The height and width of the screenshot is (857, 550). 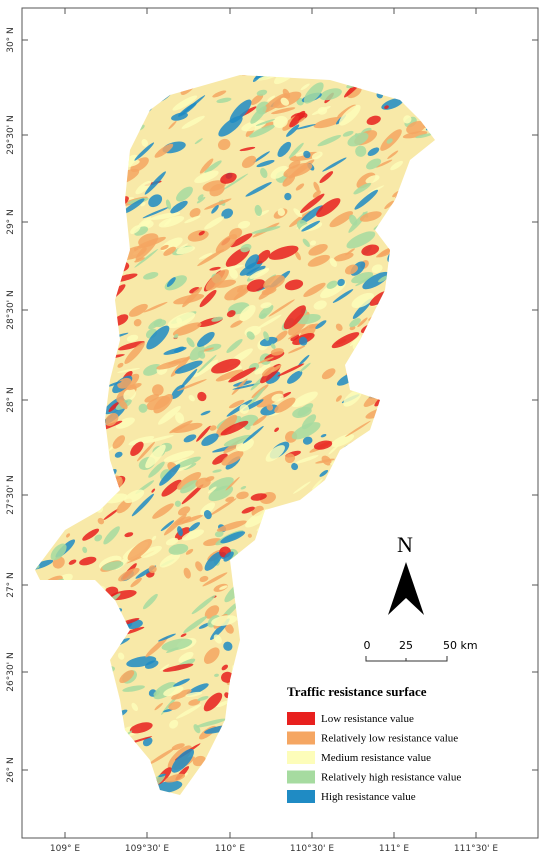 What do you see at coordinates (11, 585) in the screenshot?
I see `lat-label: 27° N` at bounding box center [11, 585].